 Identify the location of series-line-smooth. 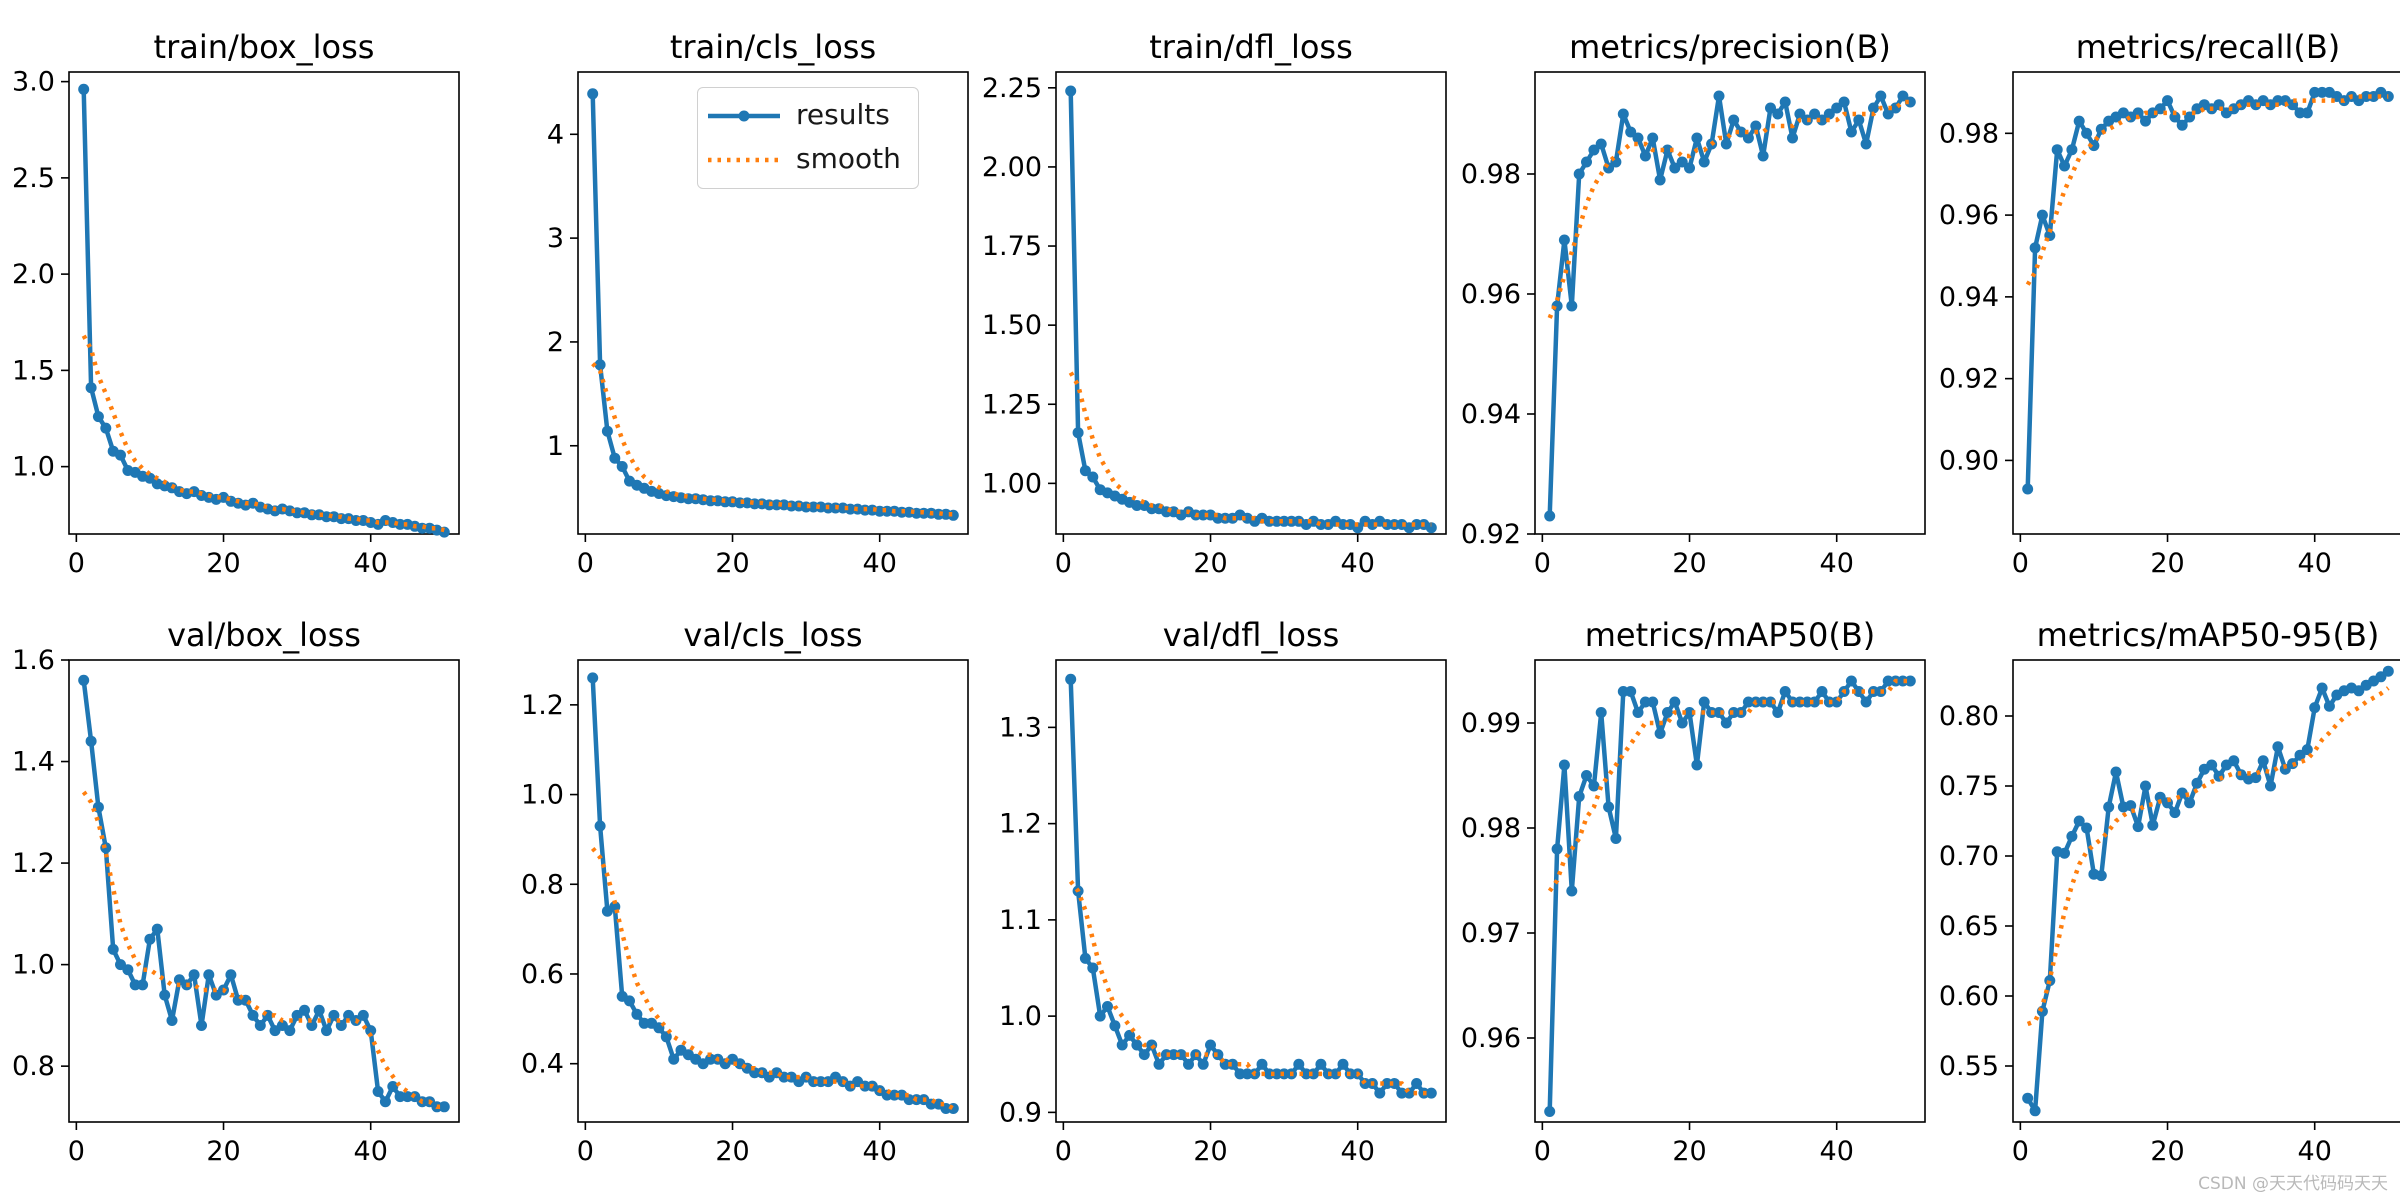
(2208, 856).